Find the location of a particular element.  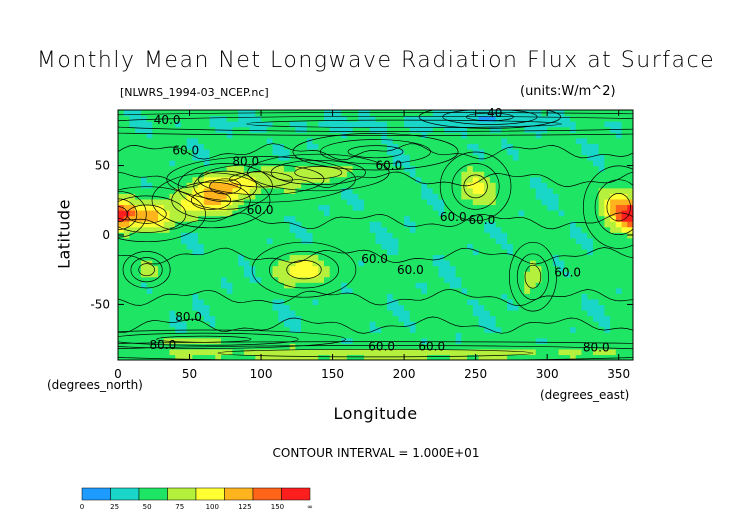

y-axis-label: Latitude is located at coordinates (64, 234).